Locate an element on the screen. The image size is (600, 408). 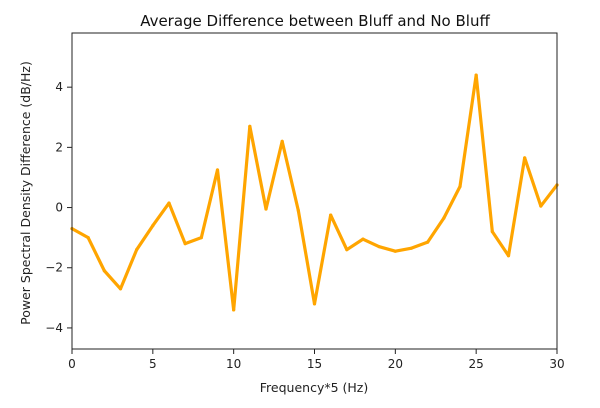
y-axis-ticks: −4 −2 0 2 4 is located at coordinates (58, 207).